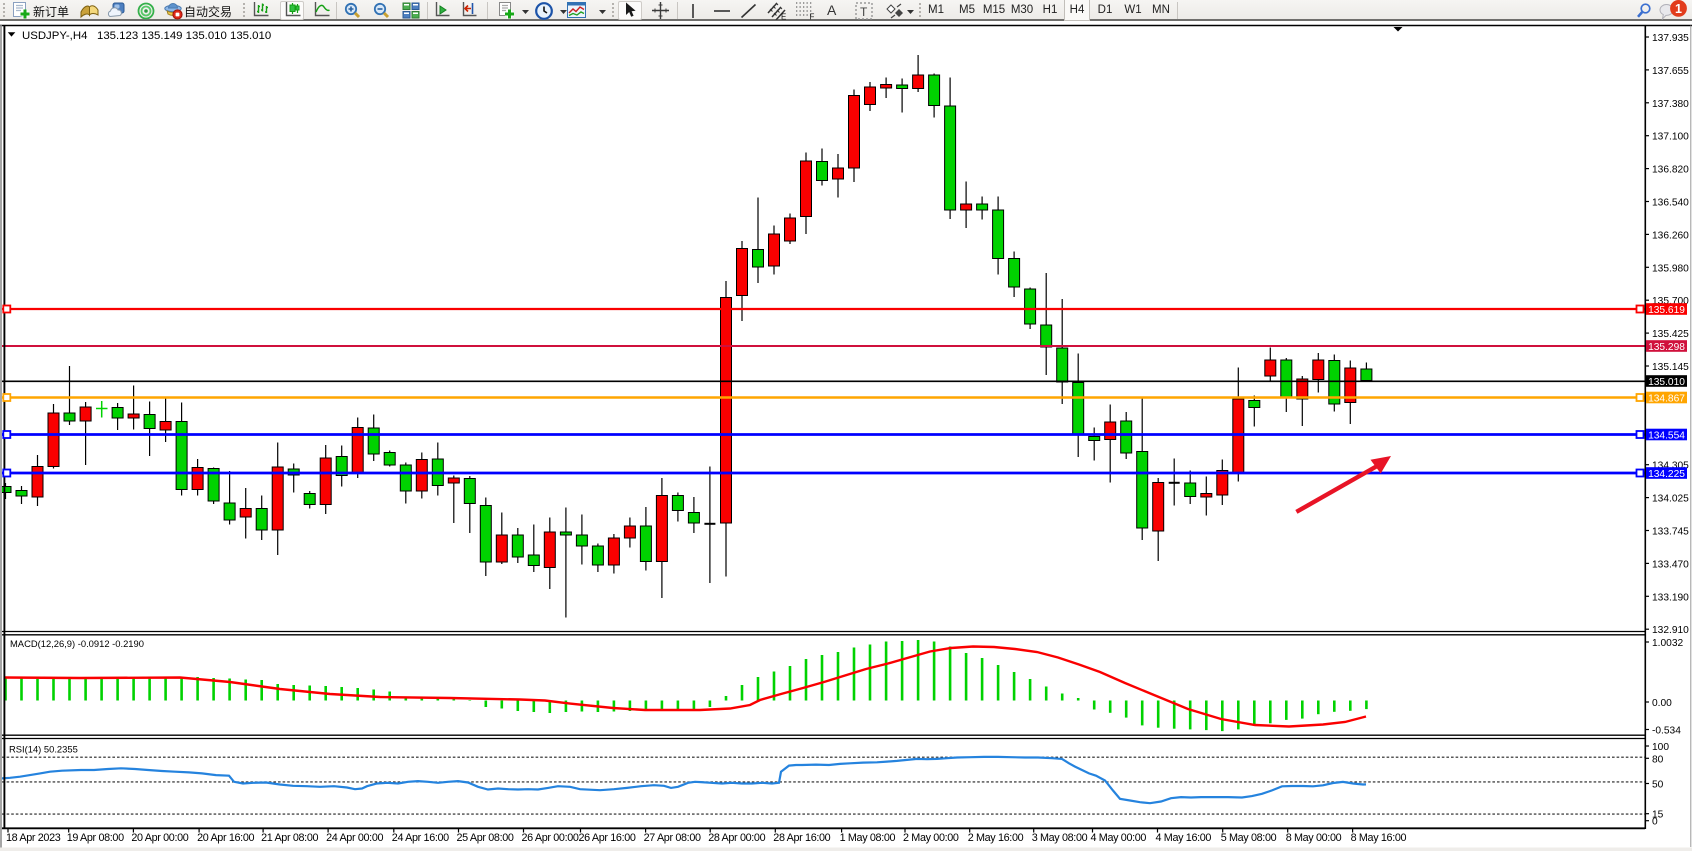 Image resolution: width=1692 pixels, height=851 pixels. I want to click on svg-text: 24 Apr 00:00, so click(354, 838).